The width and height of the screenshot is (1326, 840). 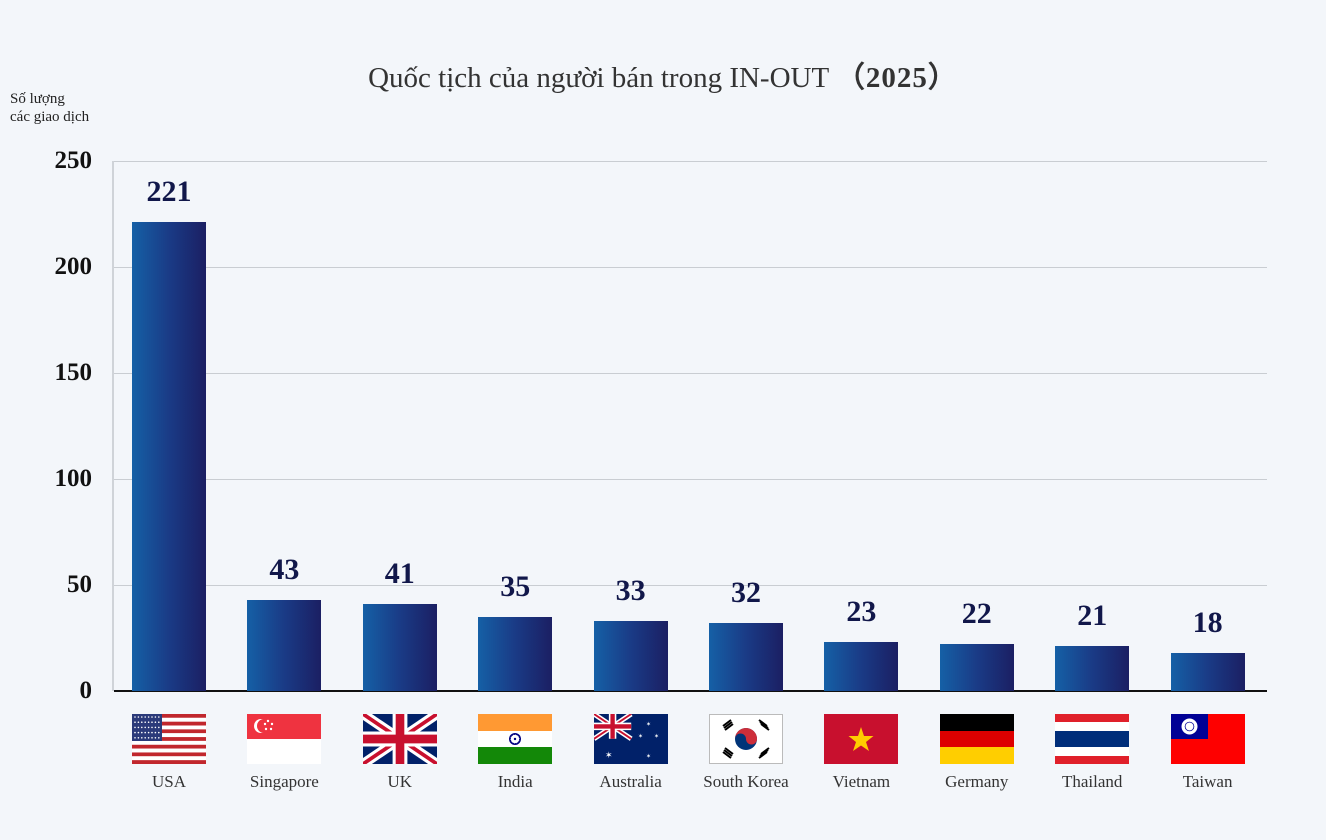 What do you see at coordinates (630, 656) in the screenshot?
I see `bar-australia` at bounding box center [630, 656].